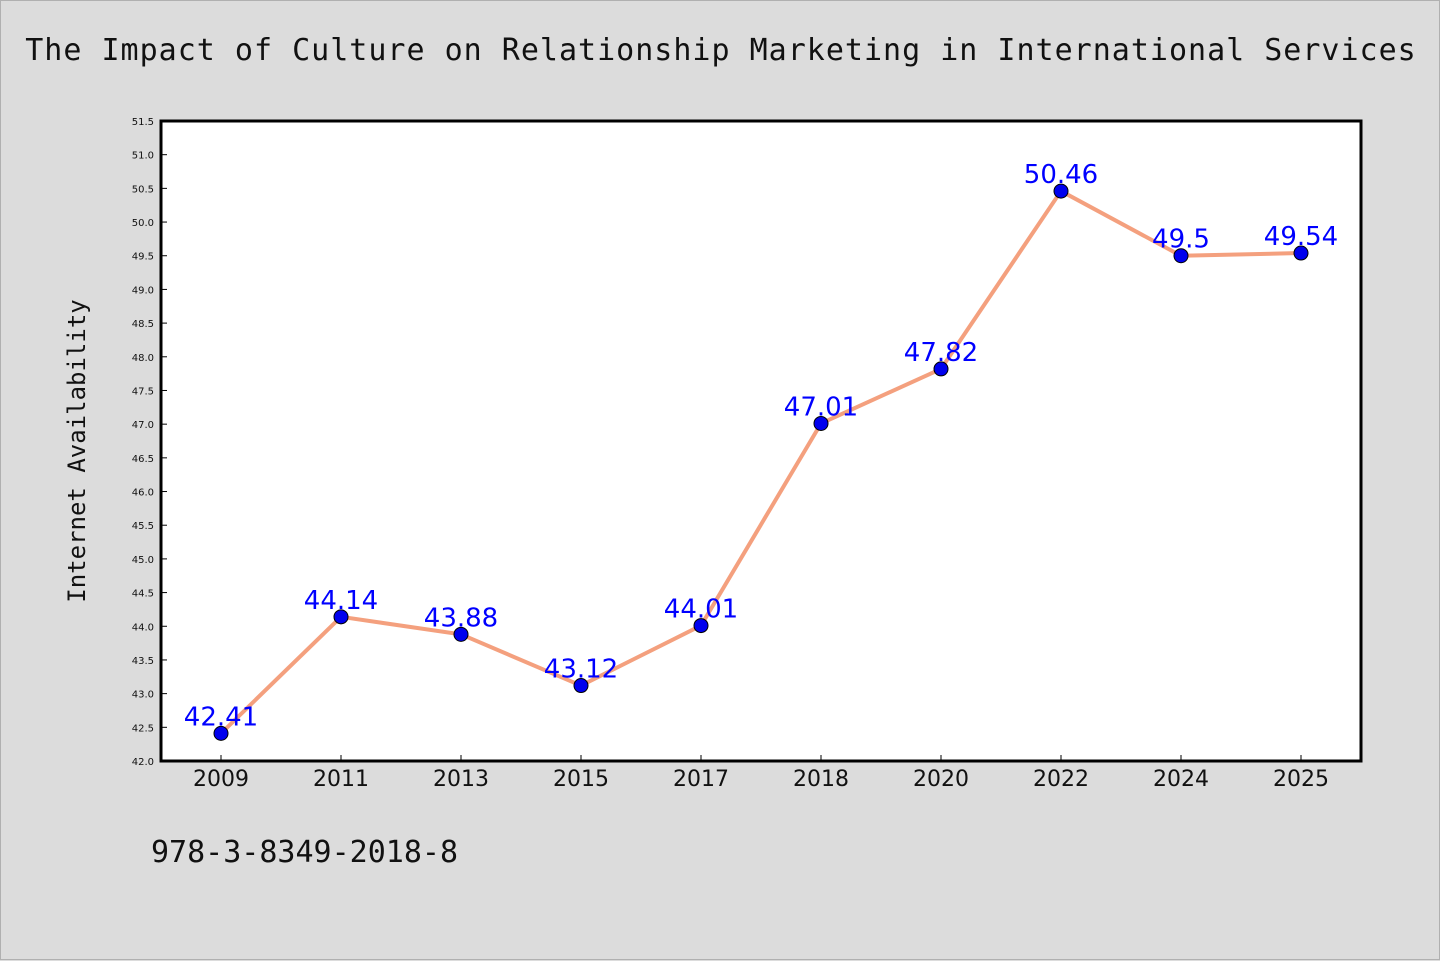 This screenshot has width=1440, height=961. Describe the element at coordinates (1181, 779) in the screenshot. I see `x-tick-label: 2024` at that location.